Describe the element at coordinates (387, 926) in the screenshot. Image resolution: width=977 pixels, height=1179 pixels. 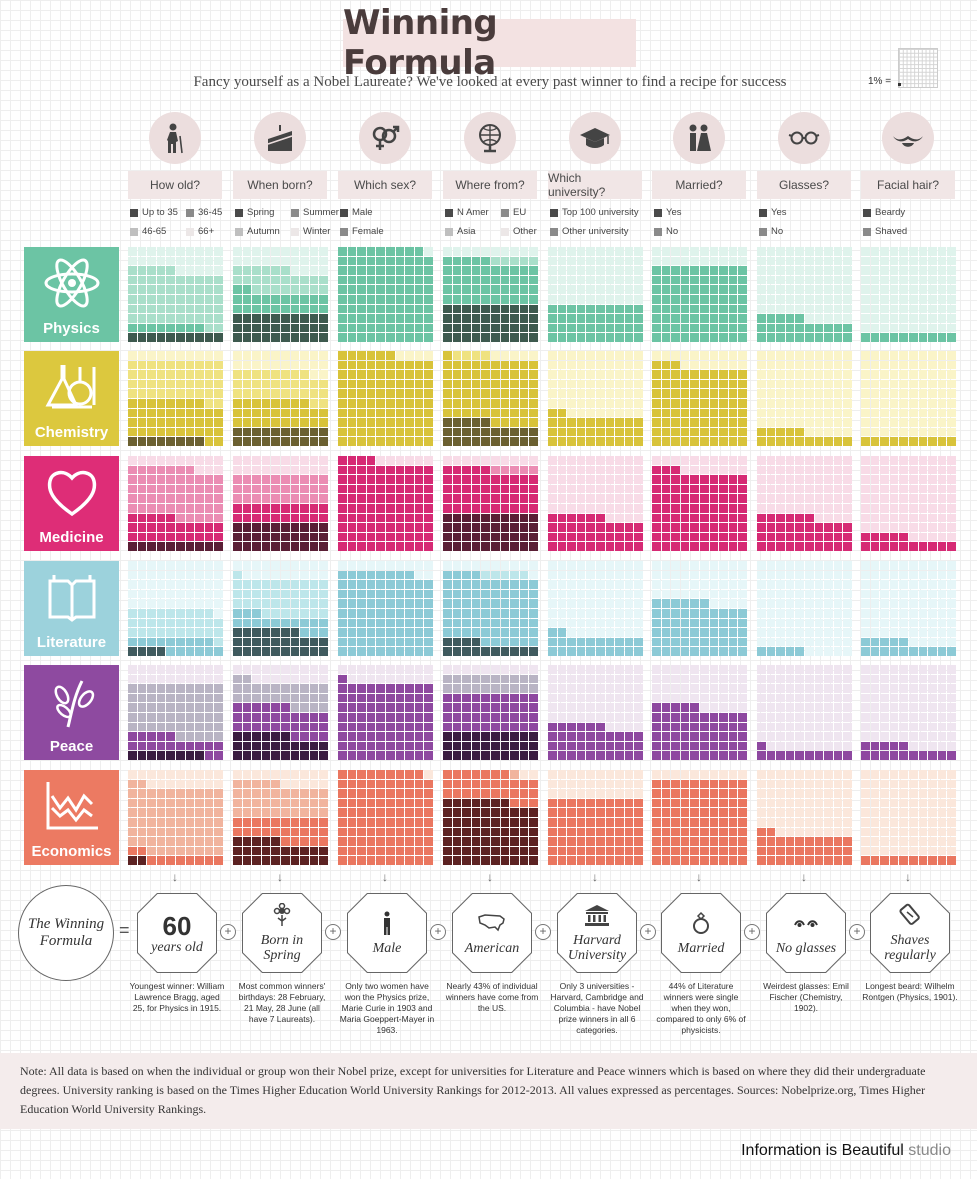
I see `male-person-icon` at that location.